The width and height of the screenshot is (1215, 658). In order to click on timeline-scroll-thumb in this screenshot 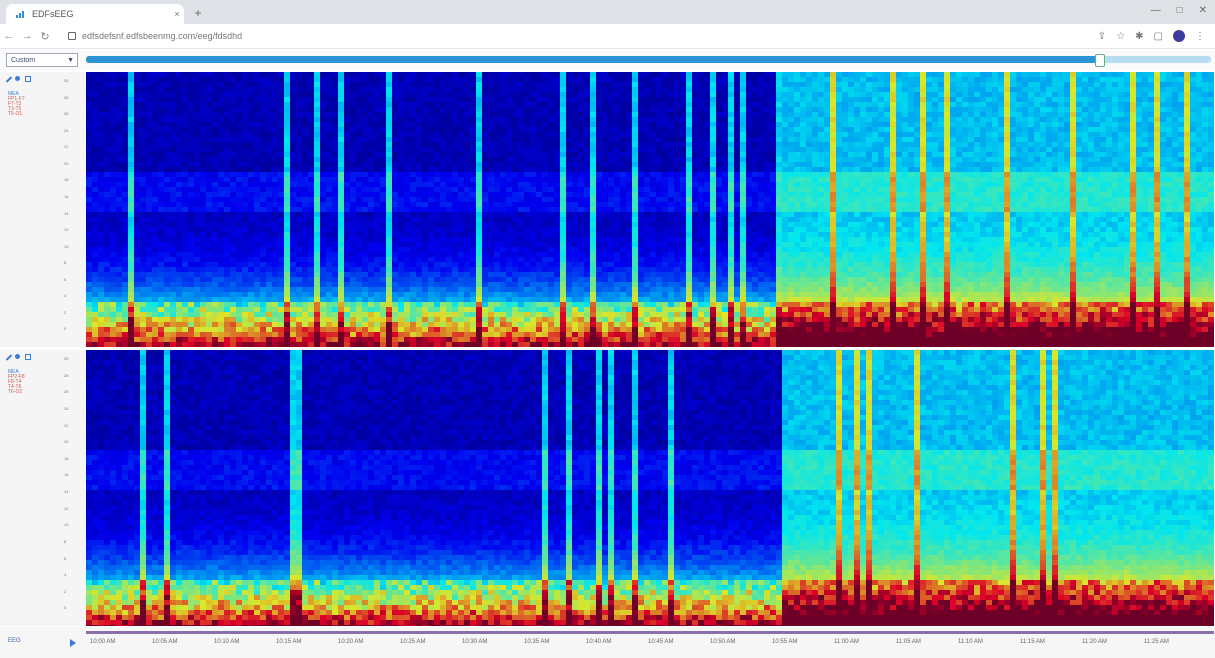, I will do `click(1099, 60)`.